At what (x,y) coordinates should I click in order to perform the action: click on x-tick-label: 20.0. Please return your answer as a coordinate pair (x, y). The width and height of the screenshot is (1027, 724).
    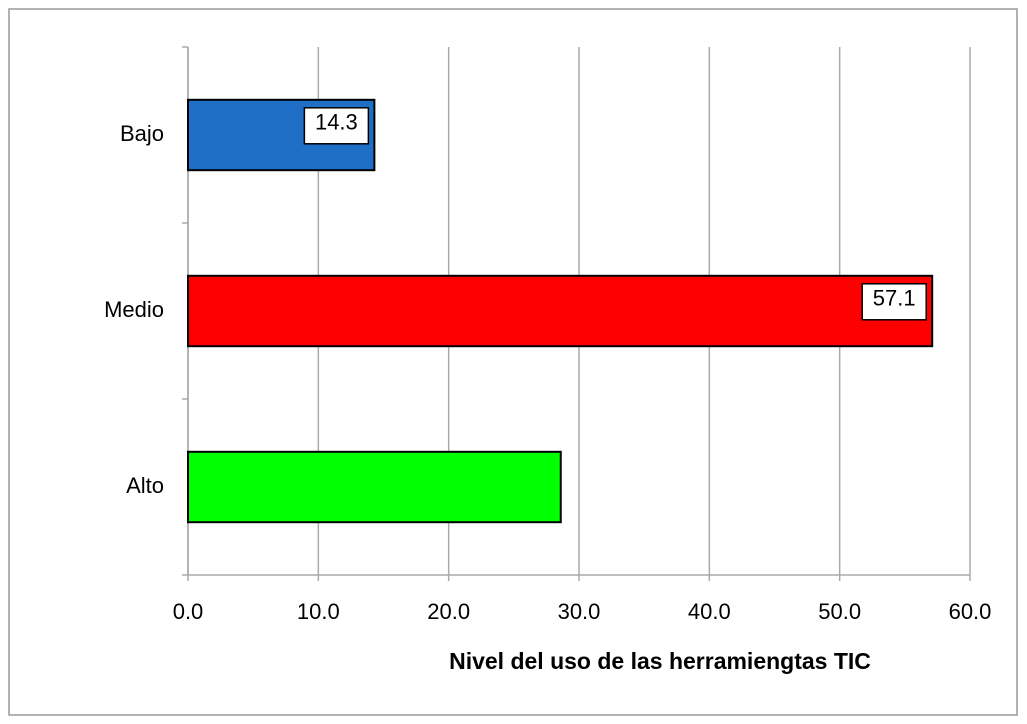
    Looking at the image, I should click on (448, 611).